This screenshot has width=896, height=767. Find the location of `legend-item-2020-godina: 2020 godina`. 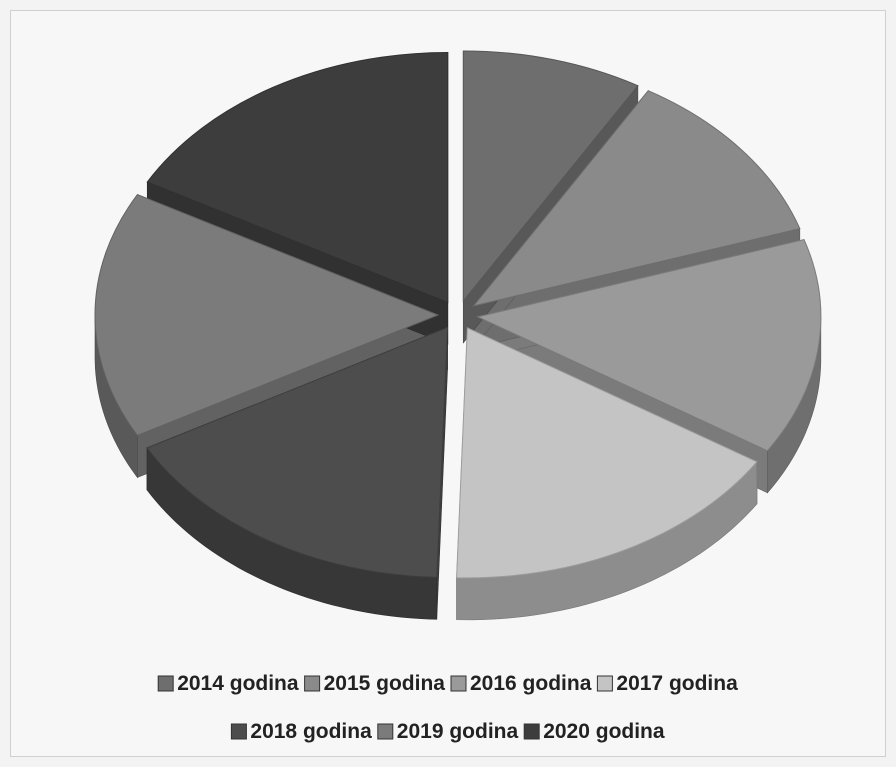

legend-item-2020-godina: 2020 godina is located at coordinates (594, 731).